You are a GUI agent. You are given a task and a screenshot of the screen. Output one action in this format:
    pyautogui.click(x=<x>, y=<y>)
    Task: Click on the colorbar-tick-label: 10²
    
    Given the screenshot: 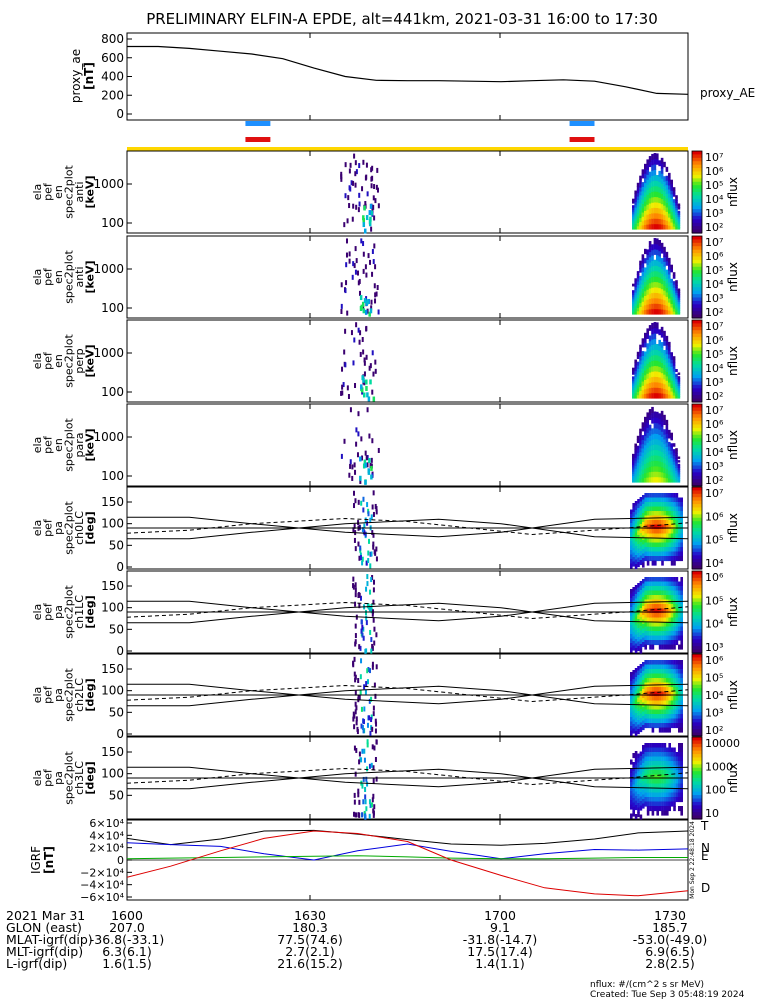 What is the action you would take?
    pyautogui.click(x=714, y=480)
    